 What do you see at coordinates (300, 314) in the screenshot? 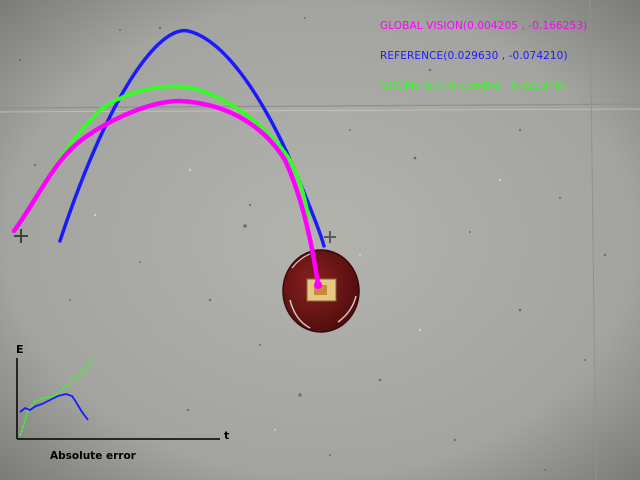
I see `robot-wheel-left` at bounding box center [300, 314].